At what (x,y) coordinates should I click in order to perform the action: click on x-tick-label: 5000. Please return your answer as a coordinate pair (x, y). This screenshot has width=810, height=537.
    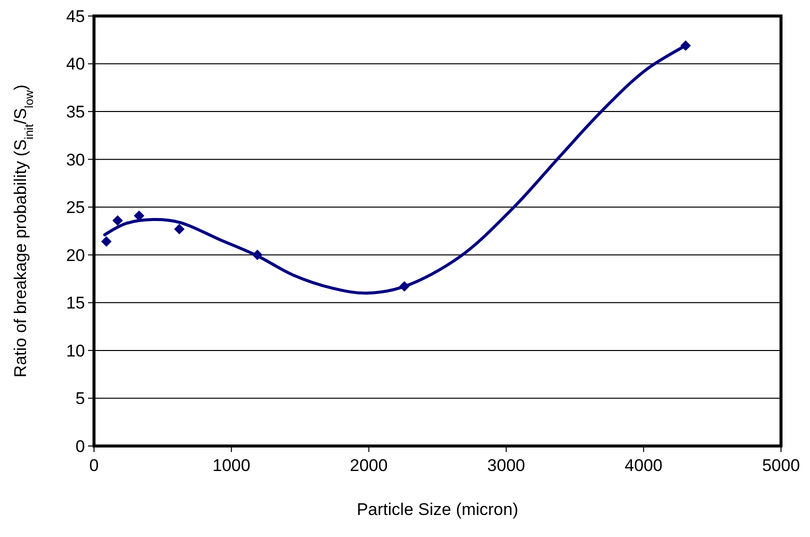
    Looking at the image, I should click on (781, 465).